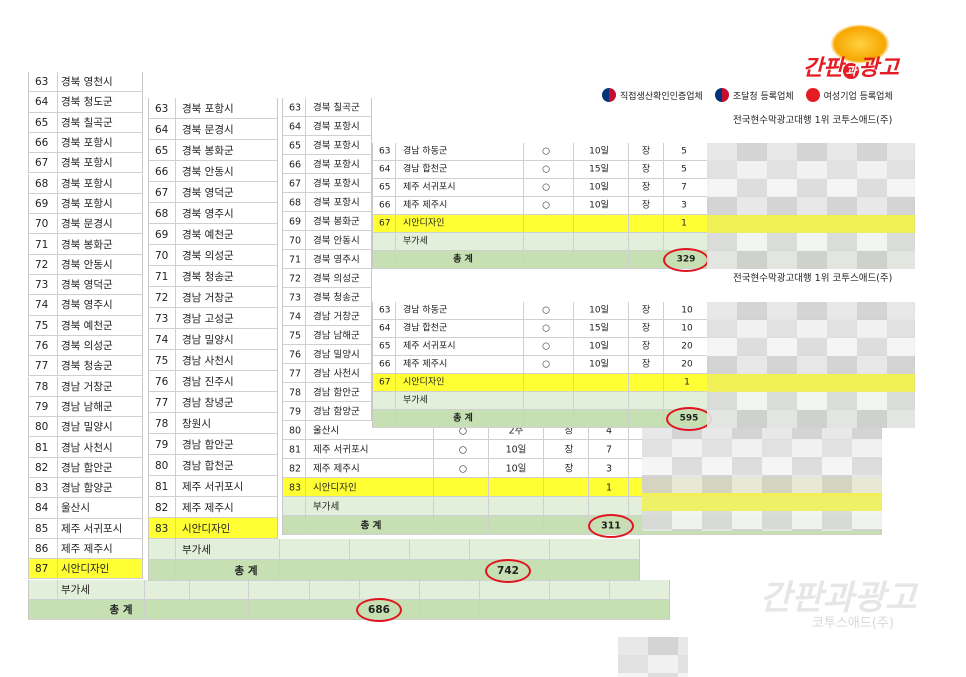  I want to click on row: 81 경남 사천시, so click(85, 447).